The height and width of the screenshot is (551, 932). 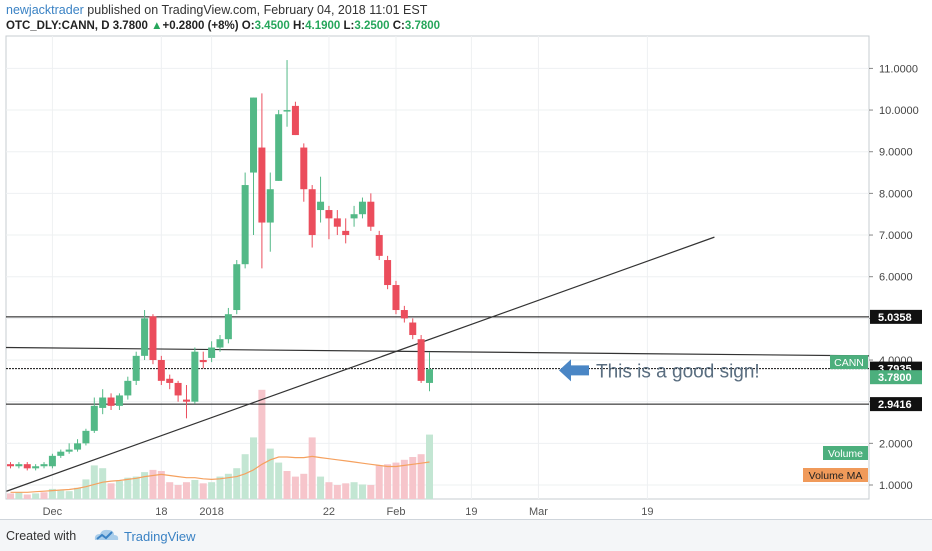 I want to click on low-label: L:, so click(x=349, y=26).